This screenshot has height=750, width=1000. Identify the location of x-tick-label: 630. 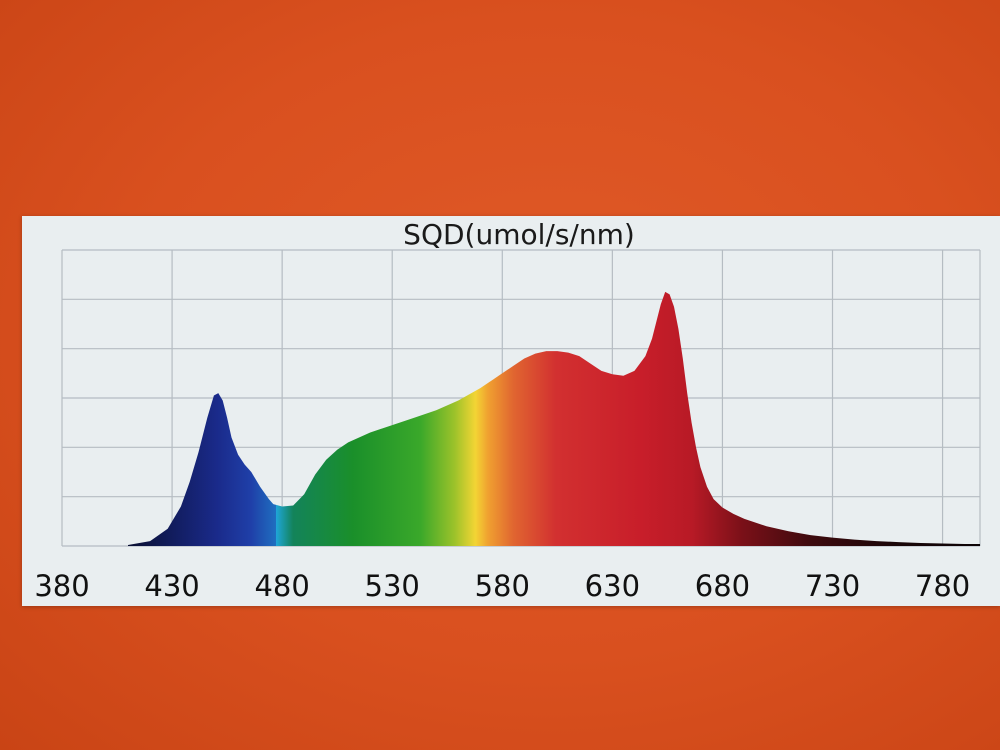
(612, 586).